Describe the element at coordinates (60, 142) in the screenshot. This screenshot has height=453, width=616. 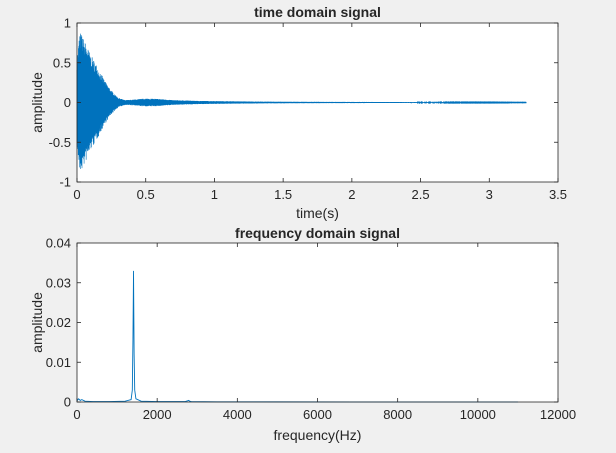
I see `time-domain-ytick-label: -0.5` at that location.